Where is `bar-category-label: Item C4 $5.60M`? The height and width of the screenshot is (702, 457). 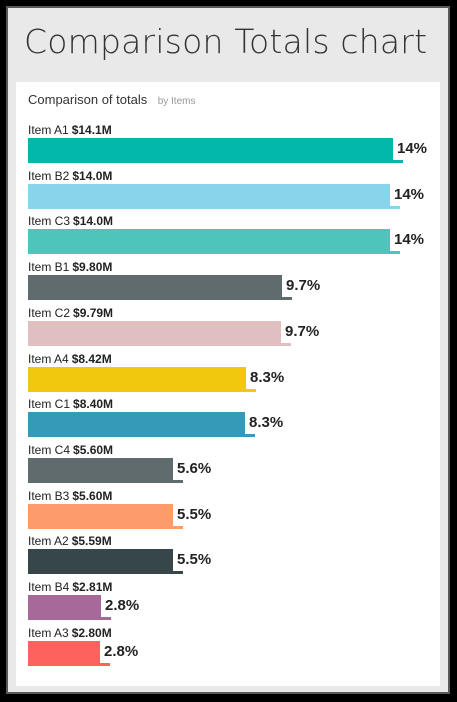 bar-category-label: Item C4 $5.60M is located at coordinates (70, 450).